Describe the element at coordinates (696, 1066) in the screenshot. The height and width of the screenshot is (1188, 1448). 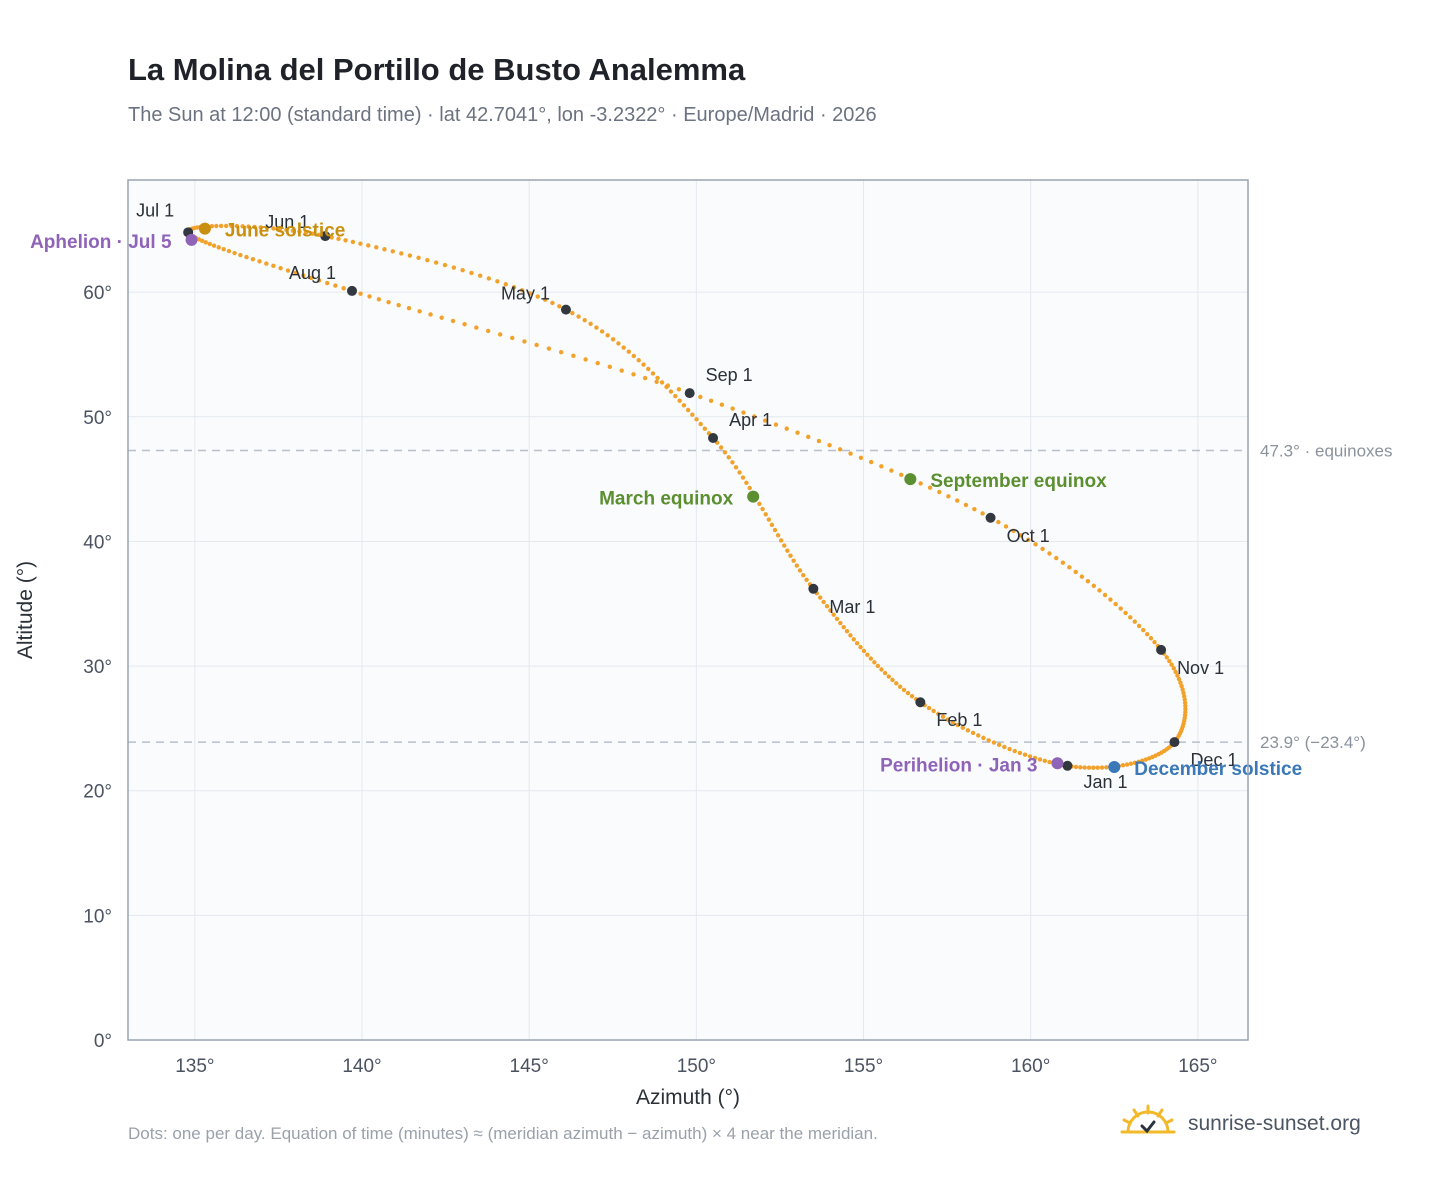
I see `x-tick-label: 150°` at that location.